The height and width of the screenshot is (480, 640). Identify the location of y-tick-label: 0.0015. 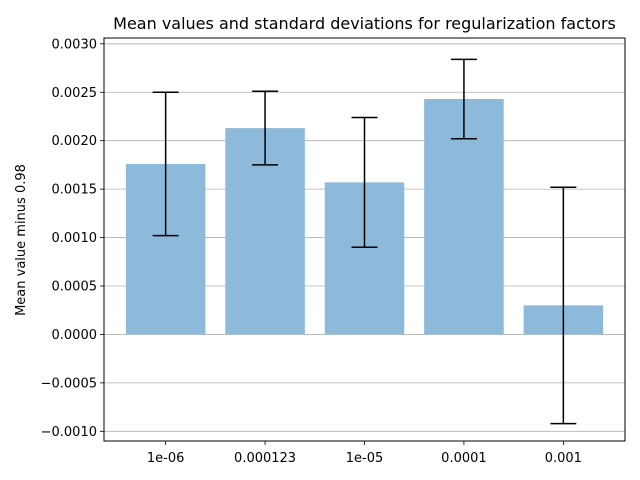
(75, 190).